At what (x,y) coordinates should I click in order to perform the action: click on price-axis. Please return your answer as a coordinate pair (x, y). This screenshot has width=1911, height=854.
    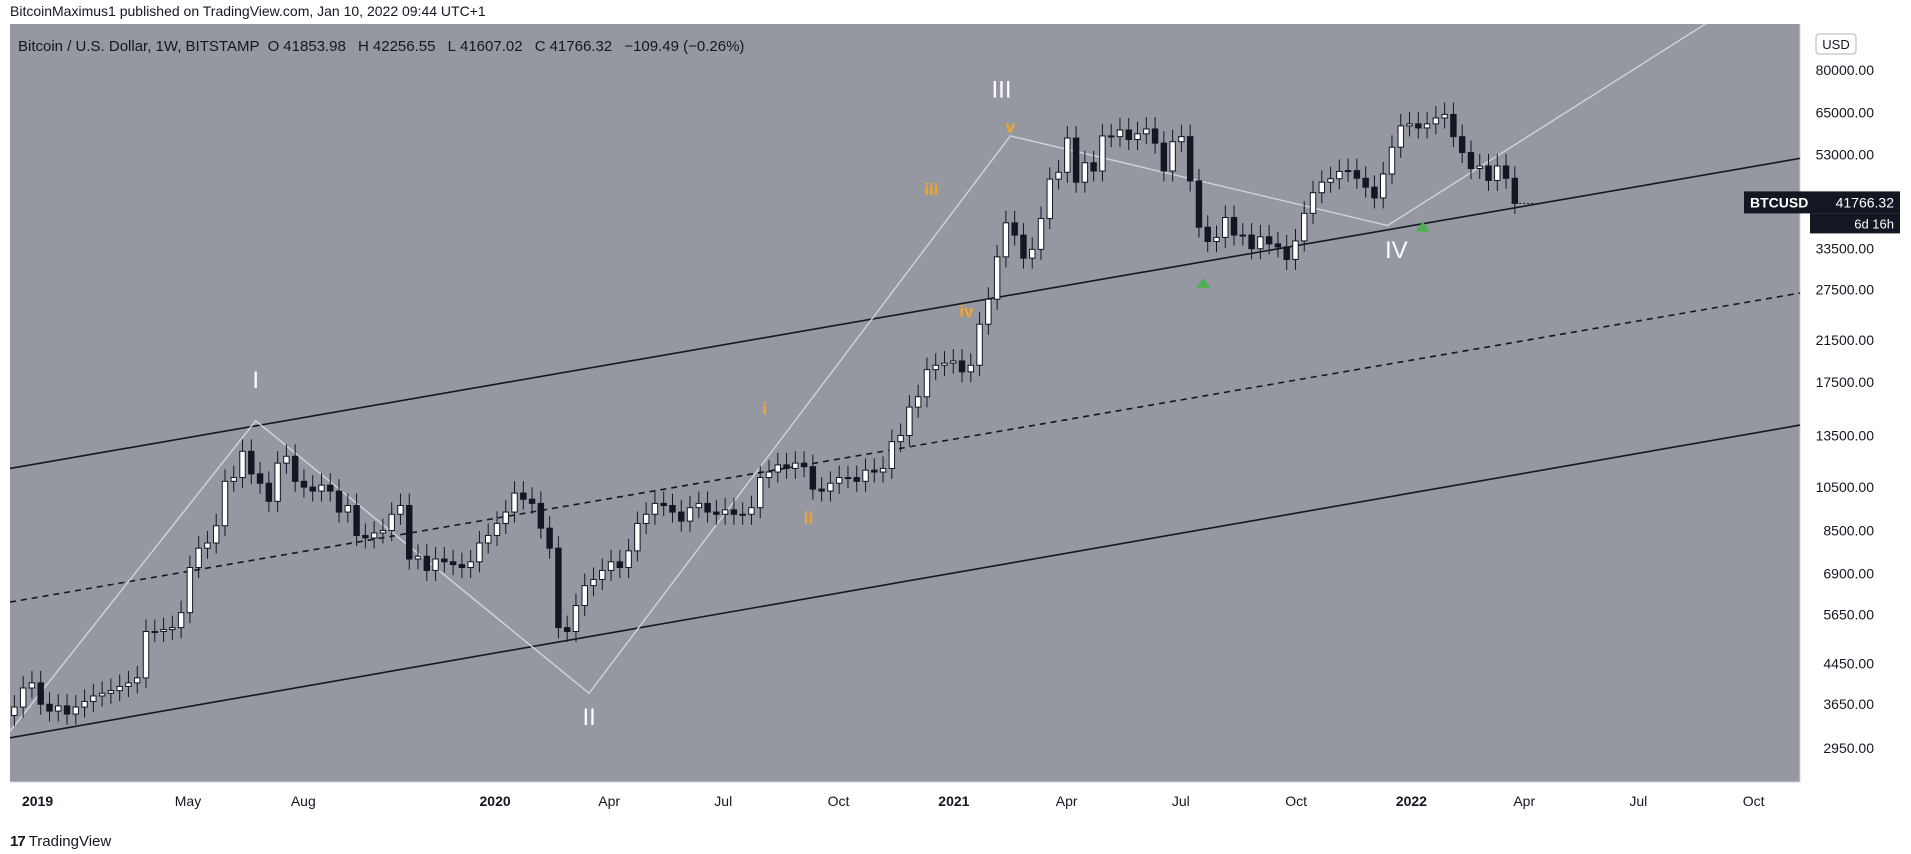
    Looking at the image, I should click on (1850, 403).